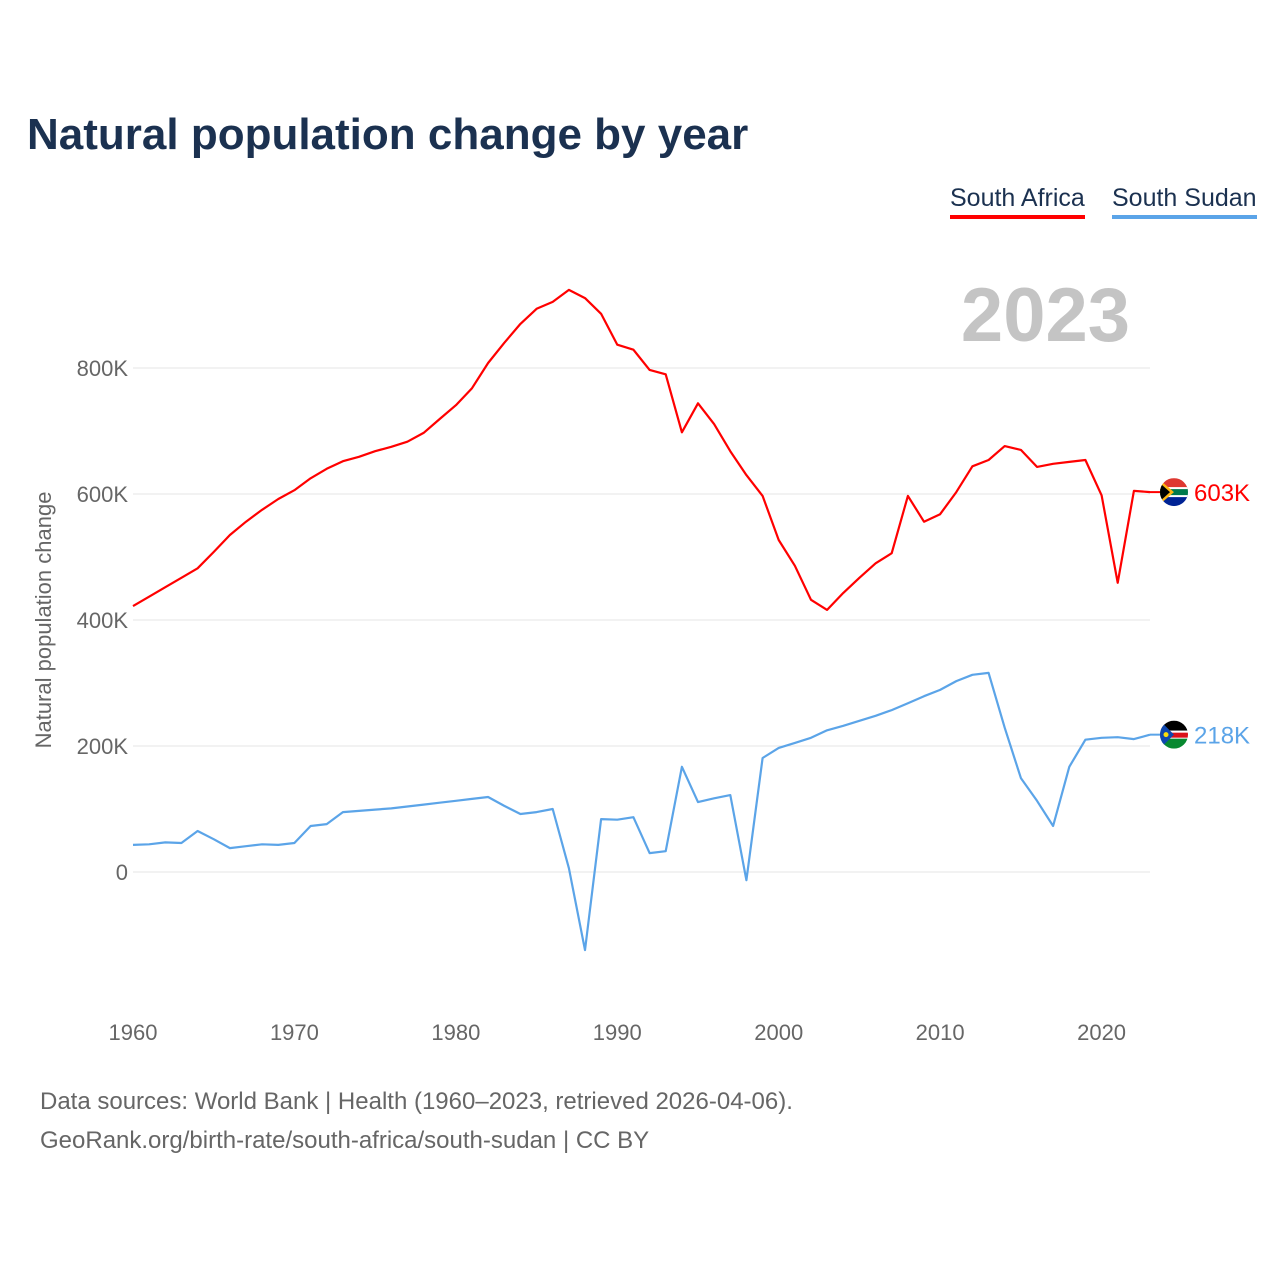 The height and width of the screenshot is (1280, 1280). What do you see at coordinates (1166, 735) in the screenshot?
I see `flag-star` at bounding box center [1166, 735].